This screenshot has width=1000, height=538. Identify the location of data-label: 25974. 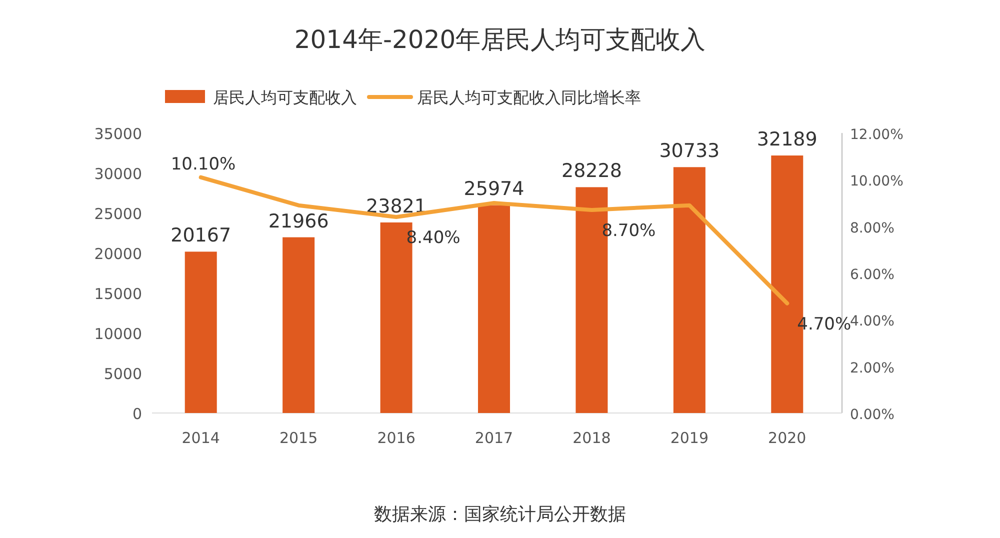
(494, 189).